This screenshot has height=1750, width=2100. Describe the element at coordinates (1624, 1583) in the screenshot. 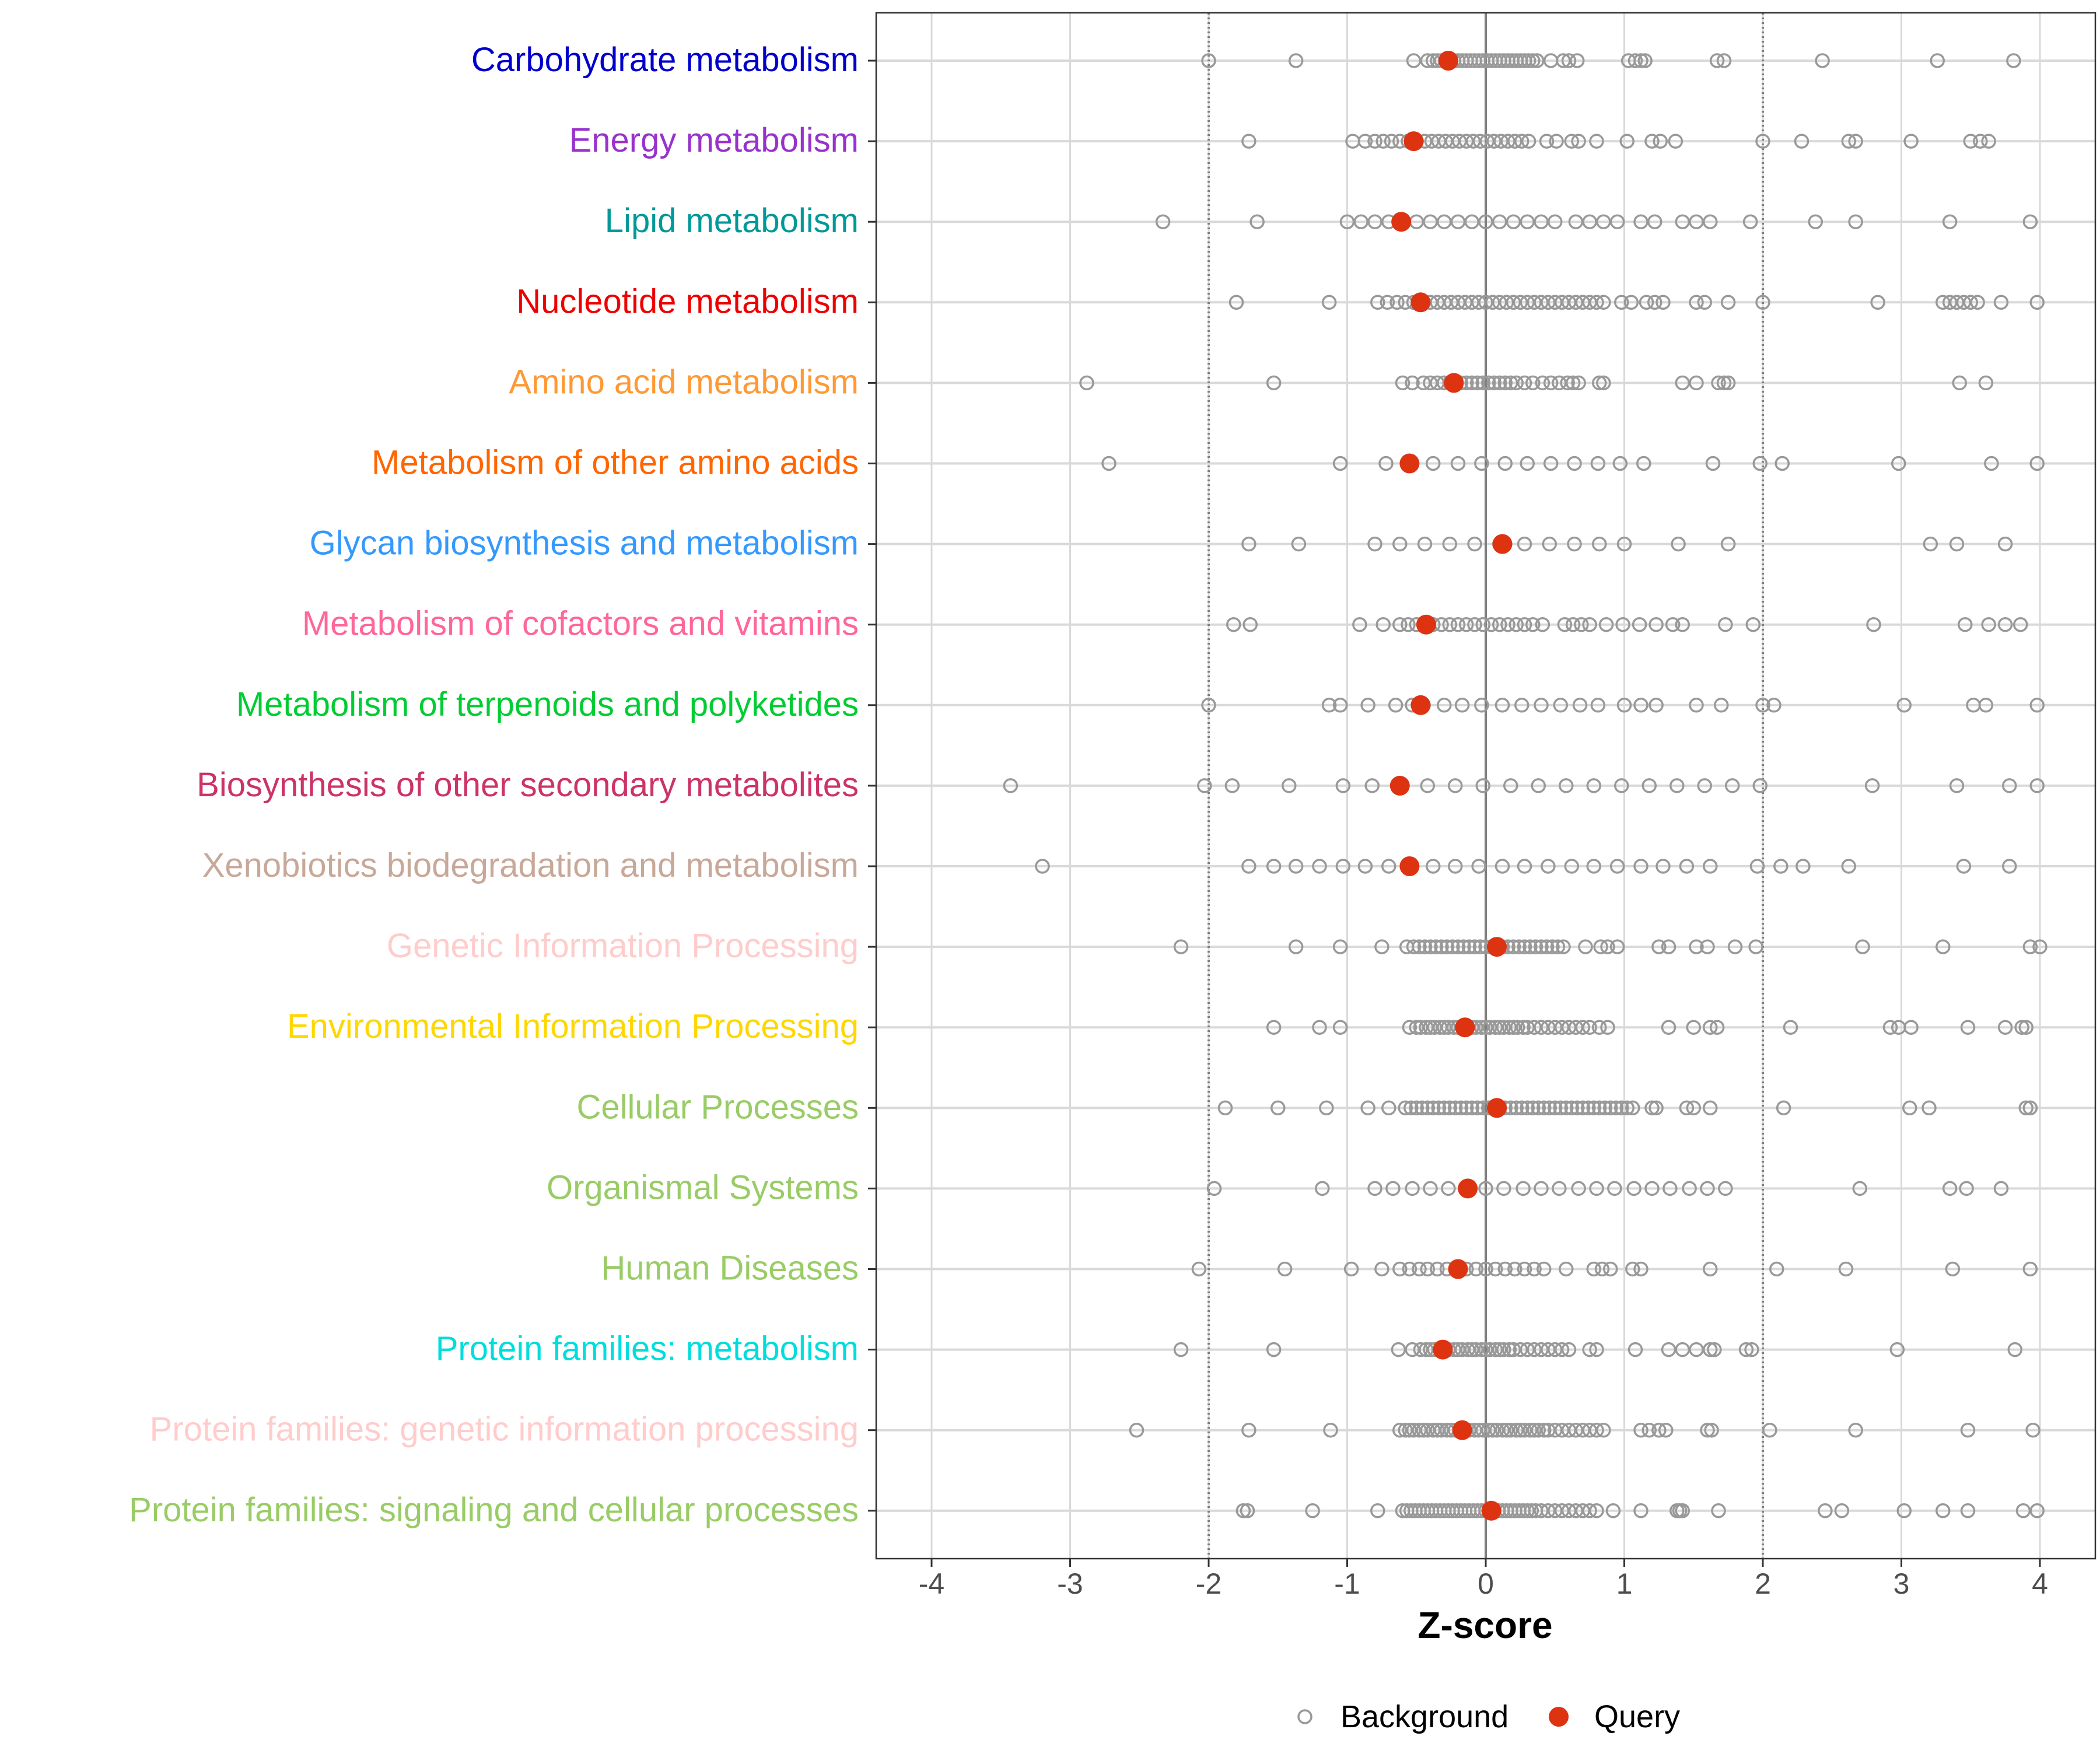

I see `x-tick-label: 1` at that location.